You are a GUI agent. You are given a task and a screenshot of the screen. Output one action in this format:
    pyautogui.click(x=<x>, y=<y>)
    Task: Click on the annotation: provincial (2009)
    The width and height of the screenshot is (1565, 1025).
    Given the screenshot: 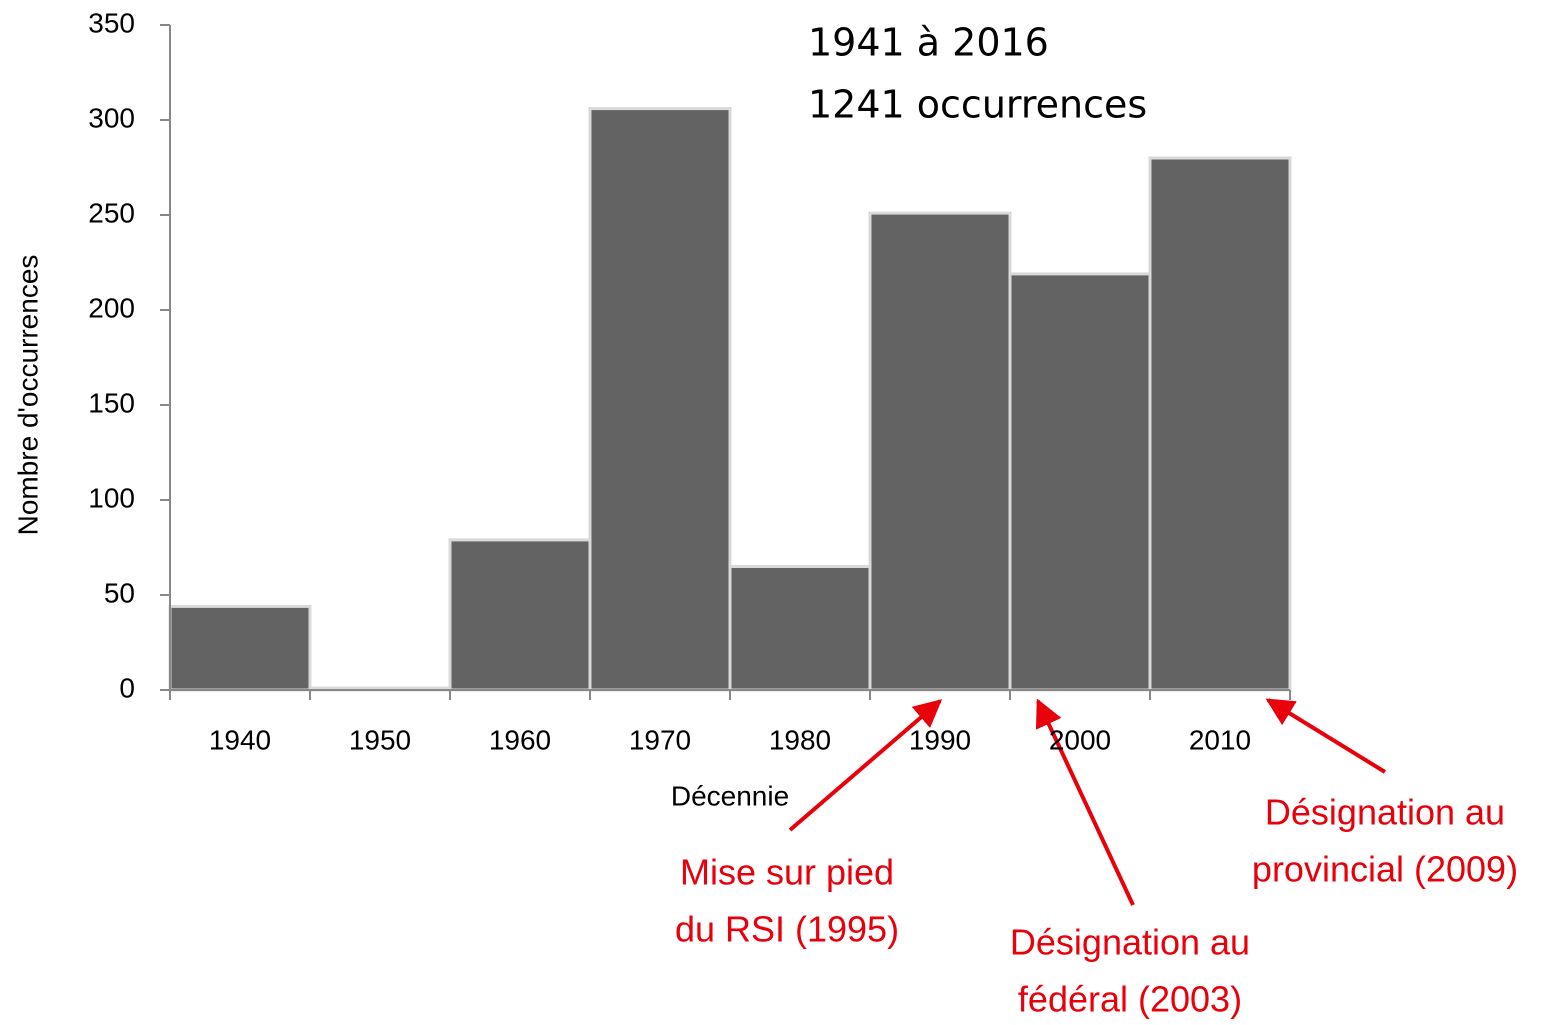 What is the action you would take?
    pyautogui.click(x=1385, y=869)
    